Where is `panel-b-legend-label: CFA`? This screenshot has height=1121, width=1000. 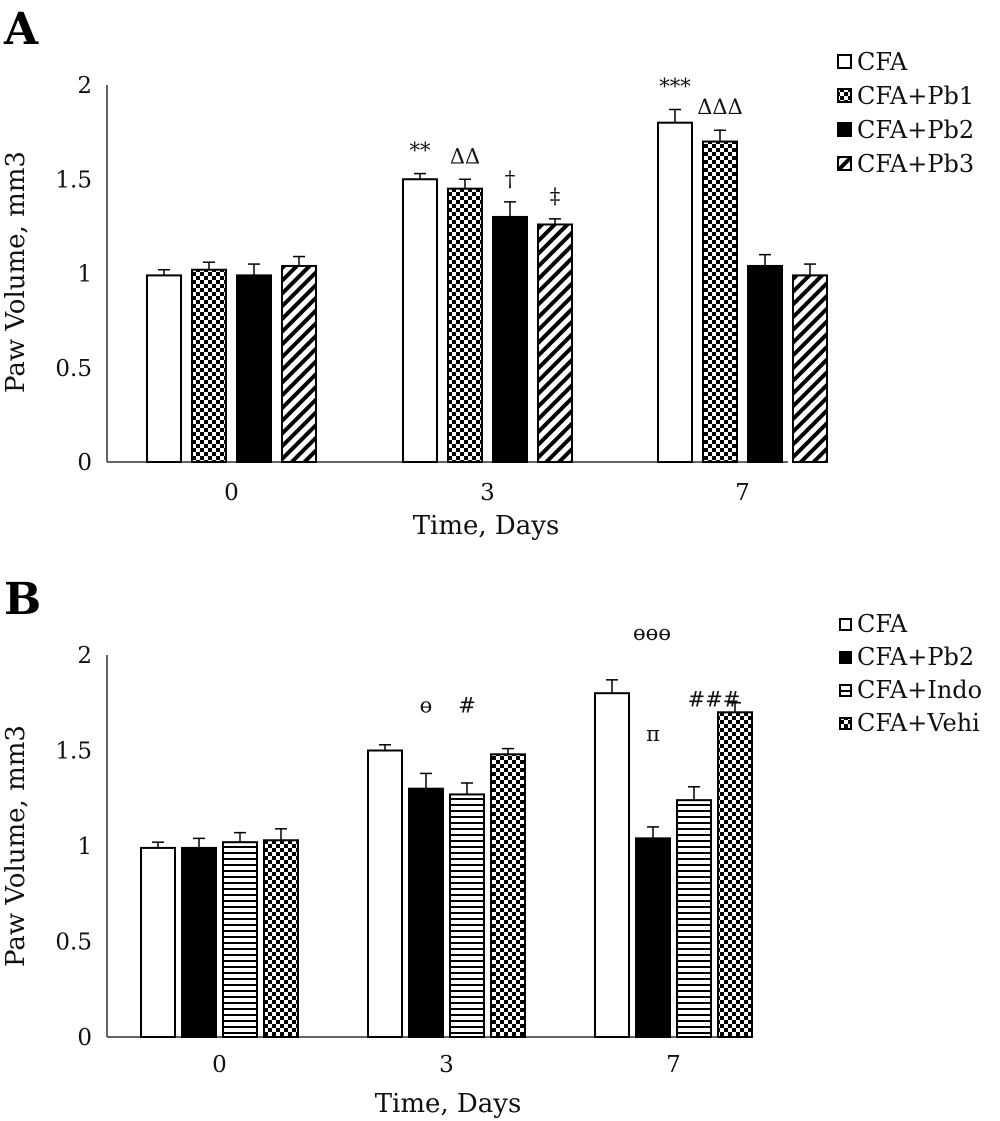
panel-b-legend-label: CFA is located at coordinates (882, 624).